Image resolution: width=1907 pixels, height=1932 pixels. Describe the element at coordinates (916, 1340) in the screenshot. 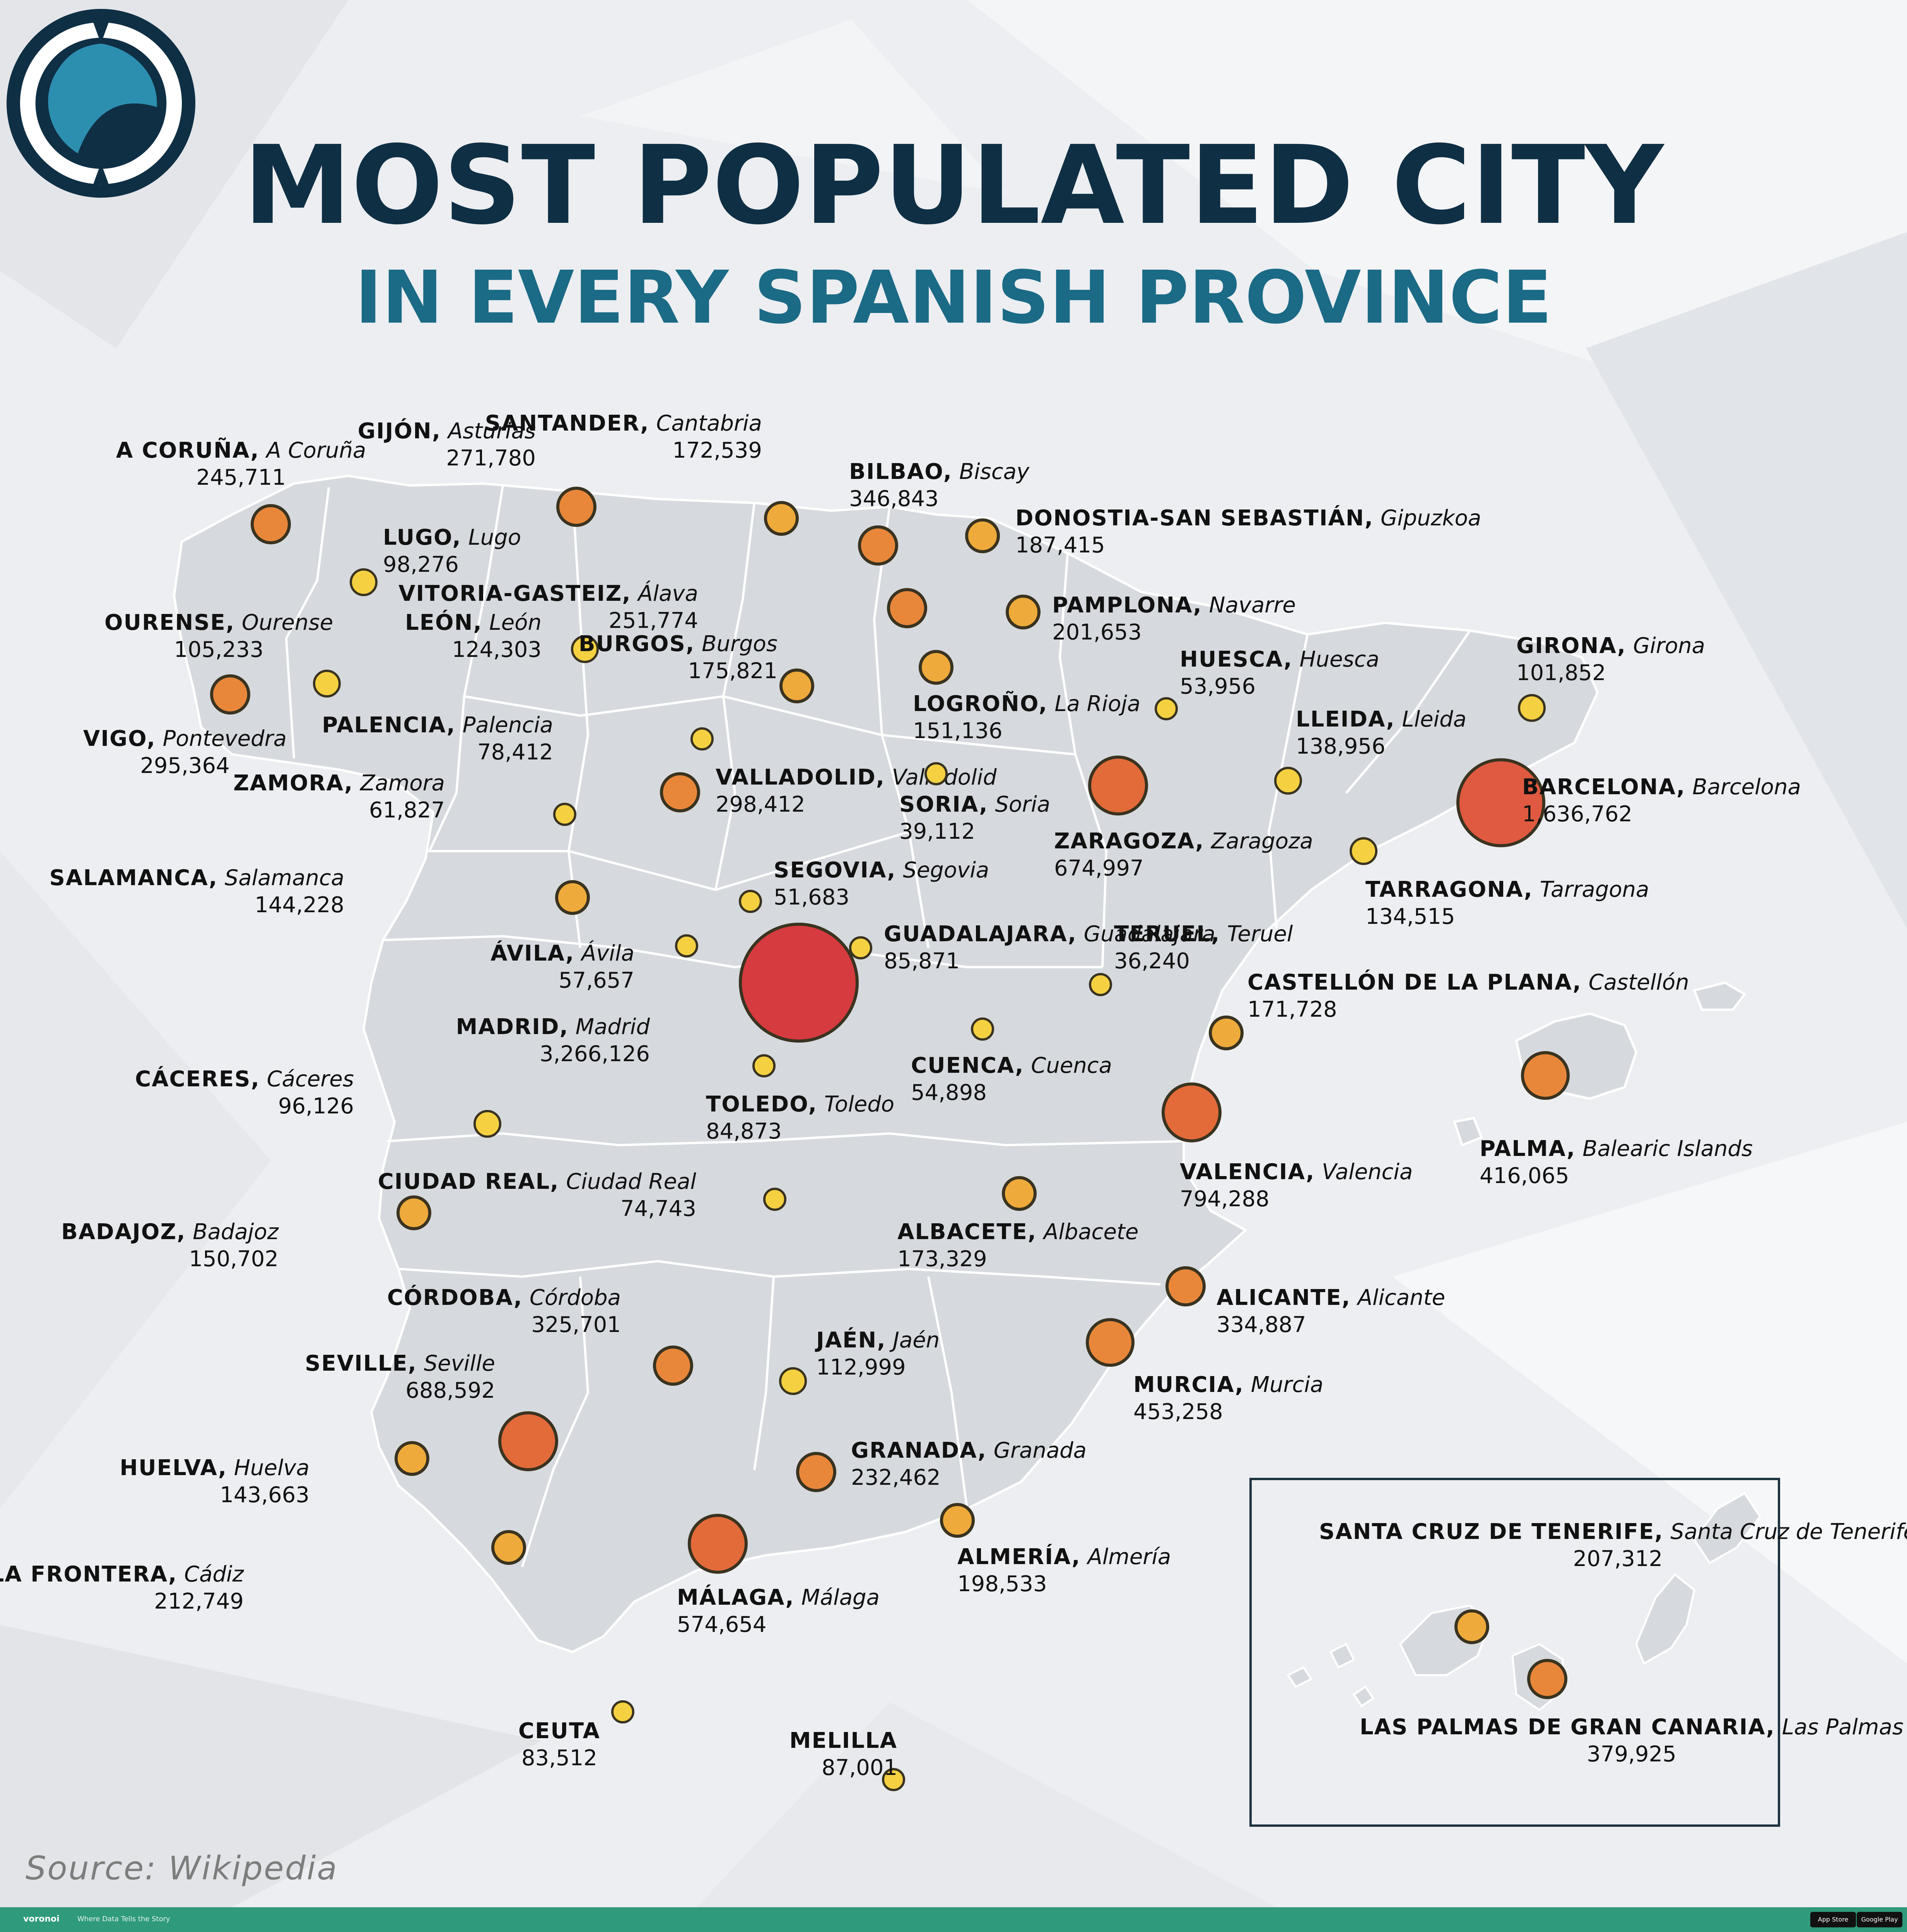

I see `province-name: Jaén` at that location.